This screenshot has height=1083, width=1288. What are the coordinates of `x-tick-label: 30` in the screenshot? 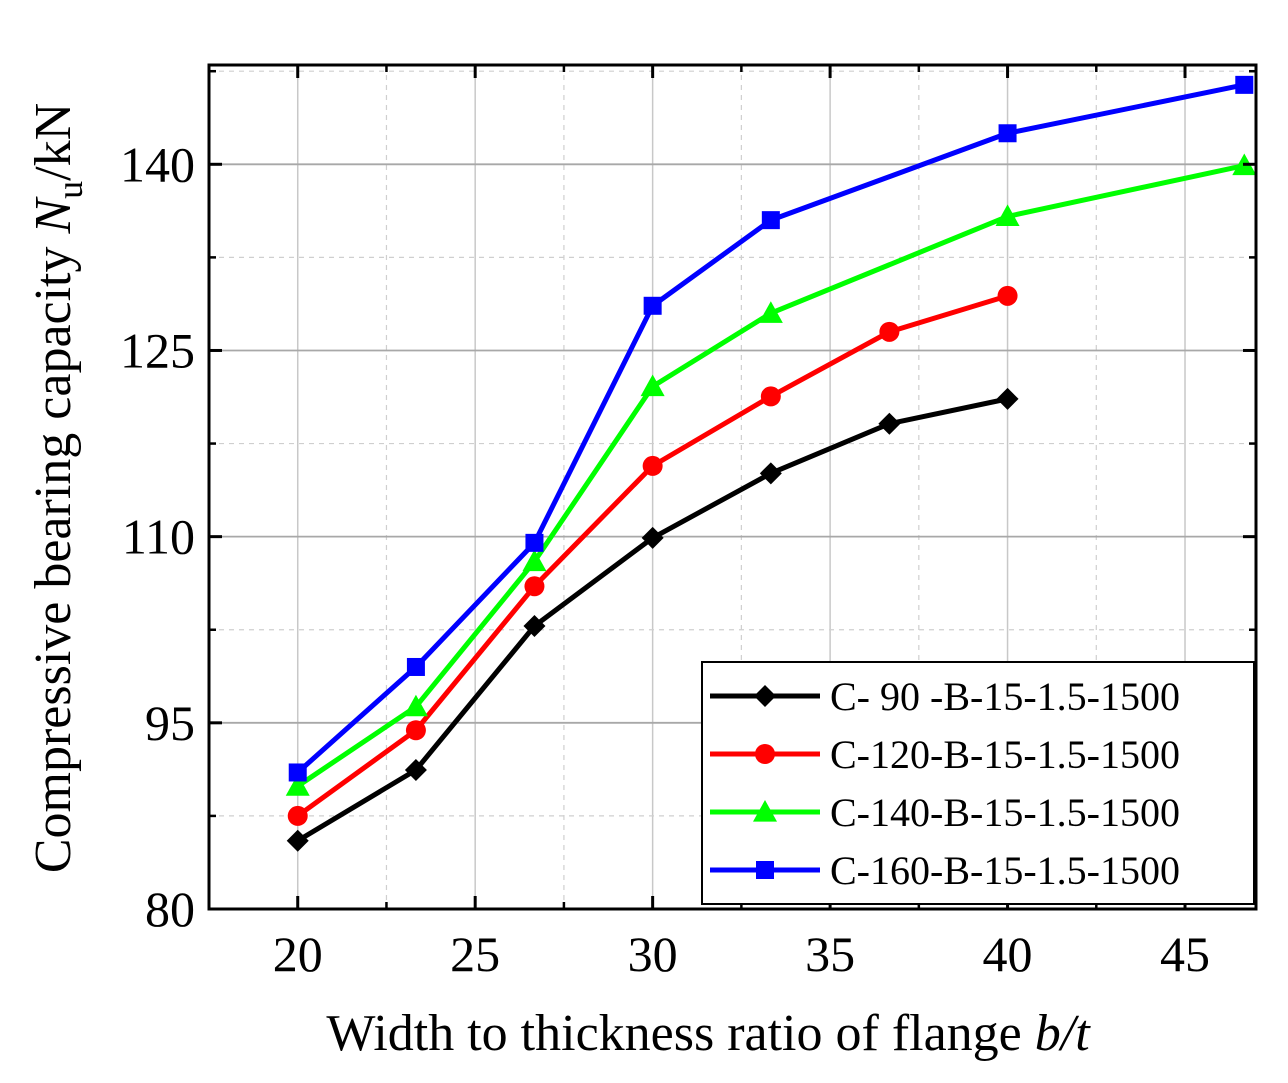 It's located at (653, 954).